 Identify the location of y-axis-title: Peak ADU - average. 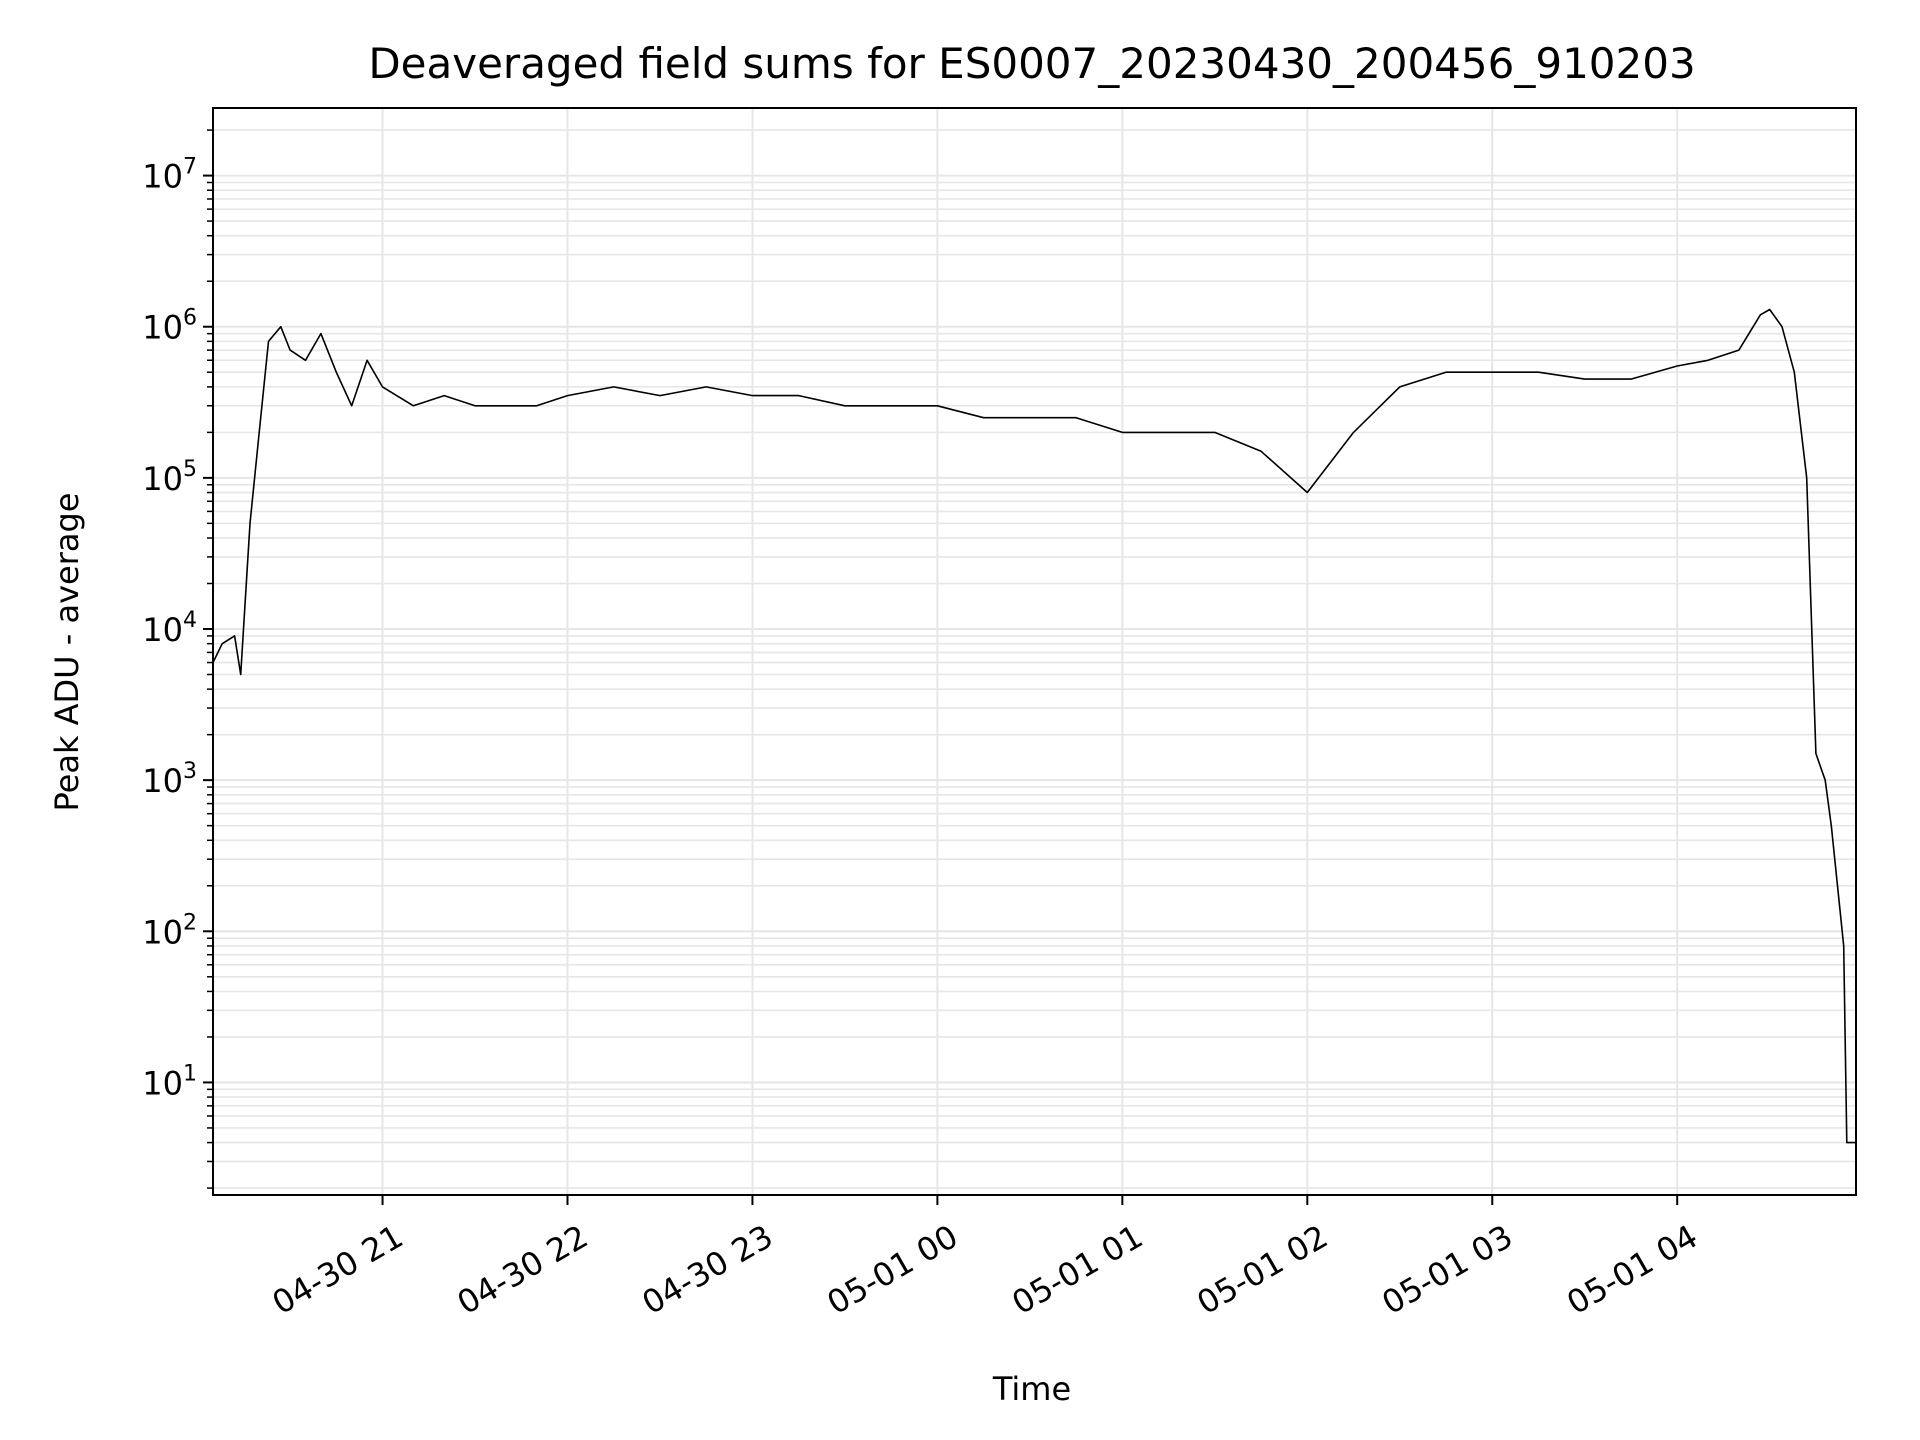
(67, 652).